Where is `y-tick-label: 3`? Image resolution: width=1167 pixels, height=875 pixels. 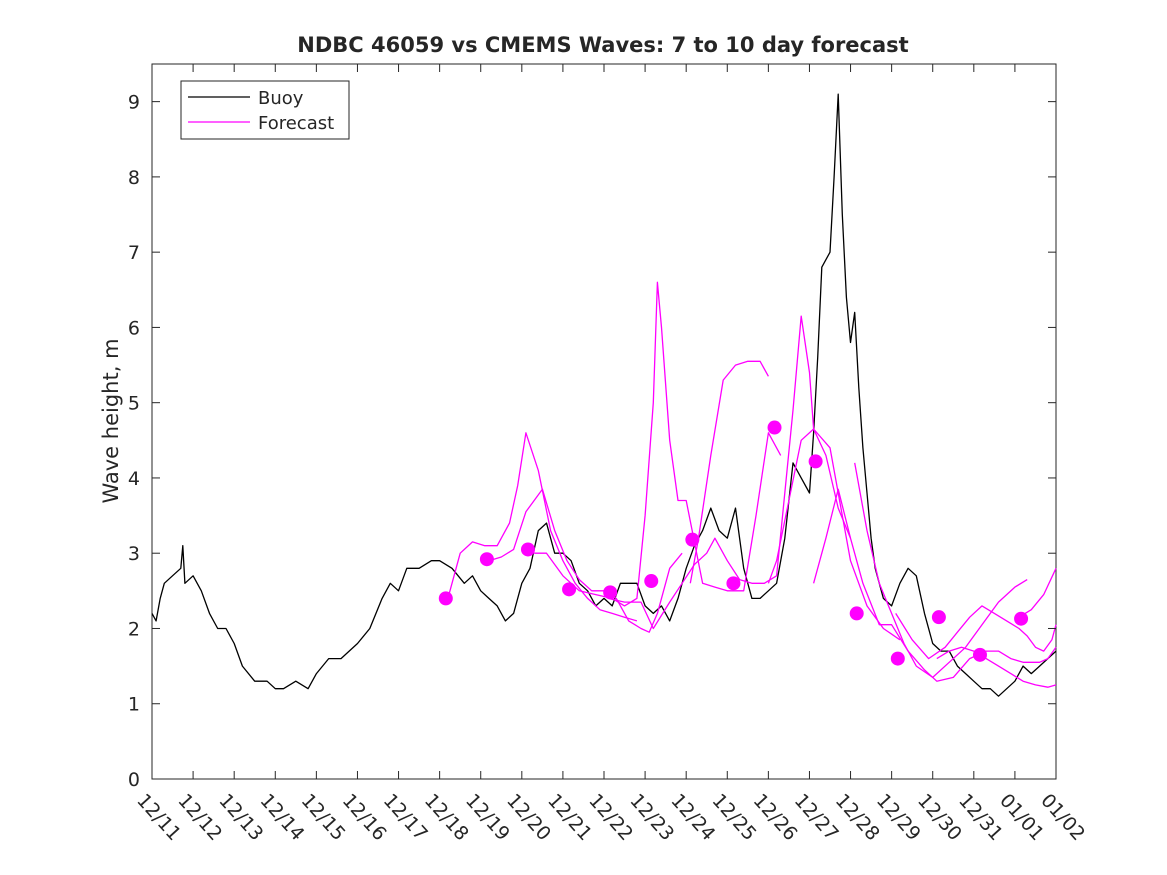
y-tick-label: 3 is located at coordinates (134, 554).